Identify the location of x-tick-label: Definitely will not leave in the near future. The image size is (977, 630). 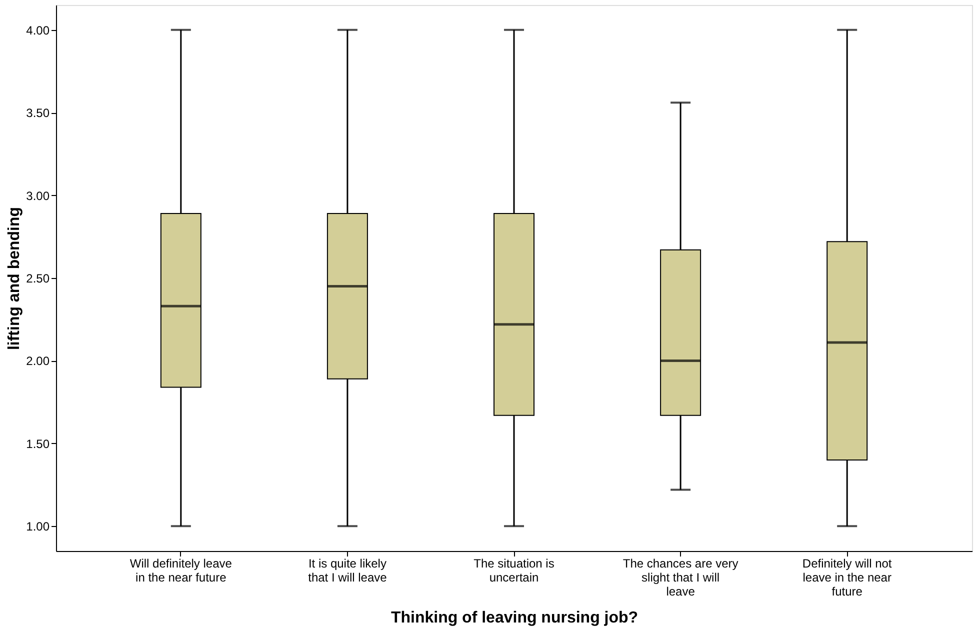
(847, 577).